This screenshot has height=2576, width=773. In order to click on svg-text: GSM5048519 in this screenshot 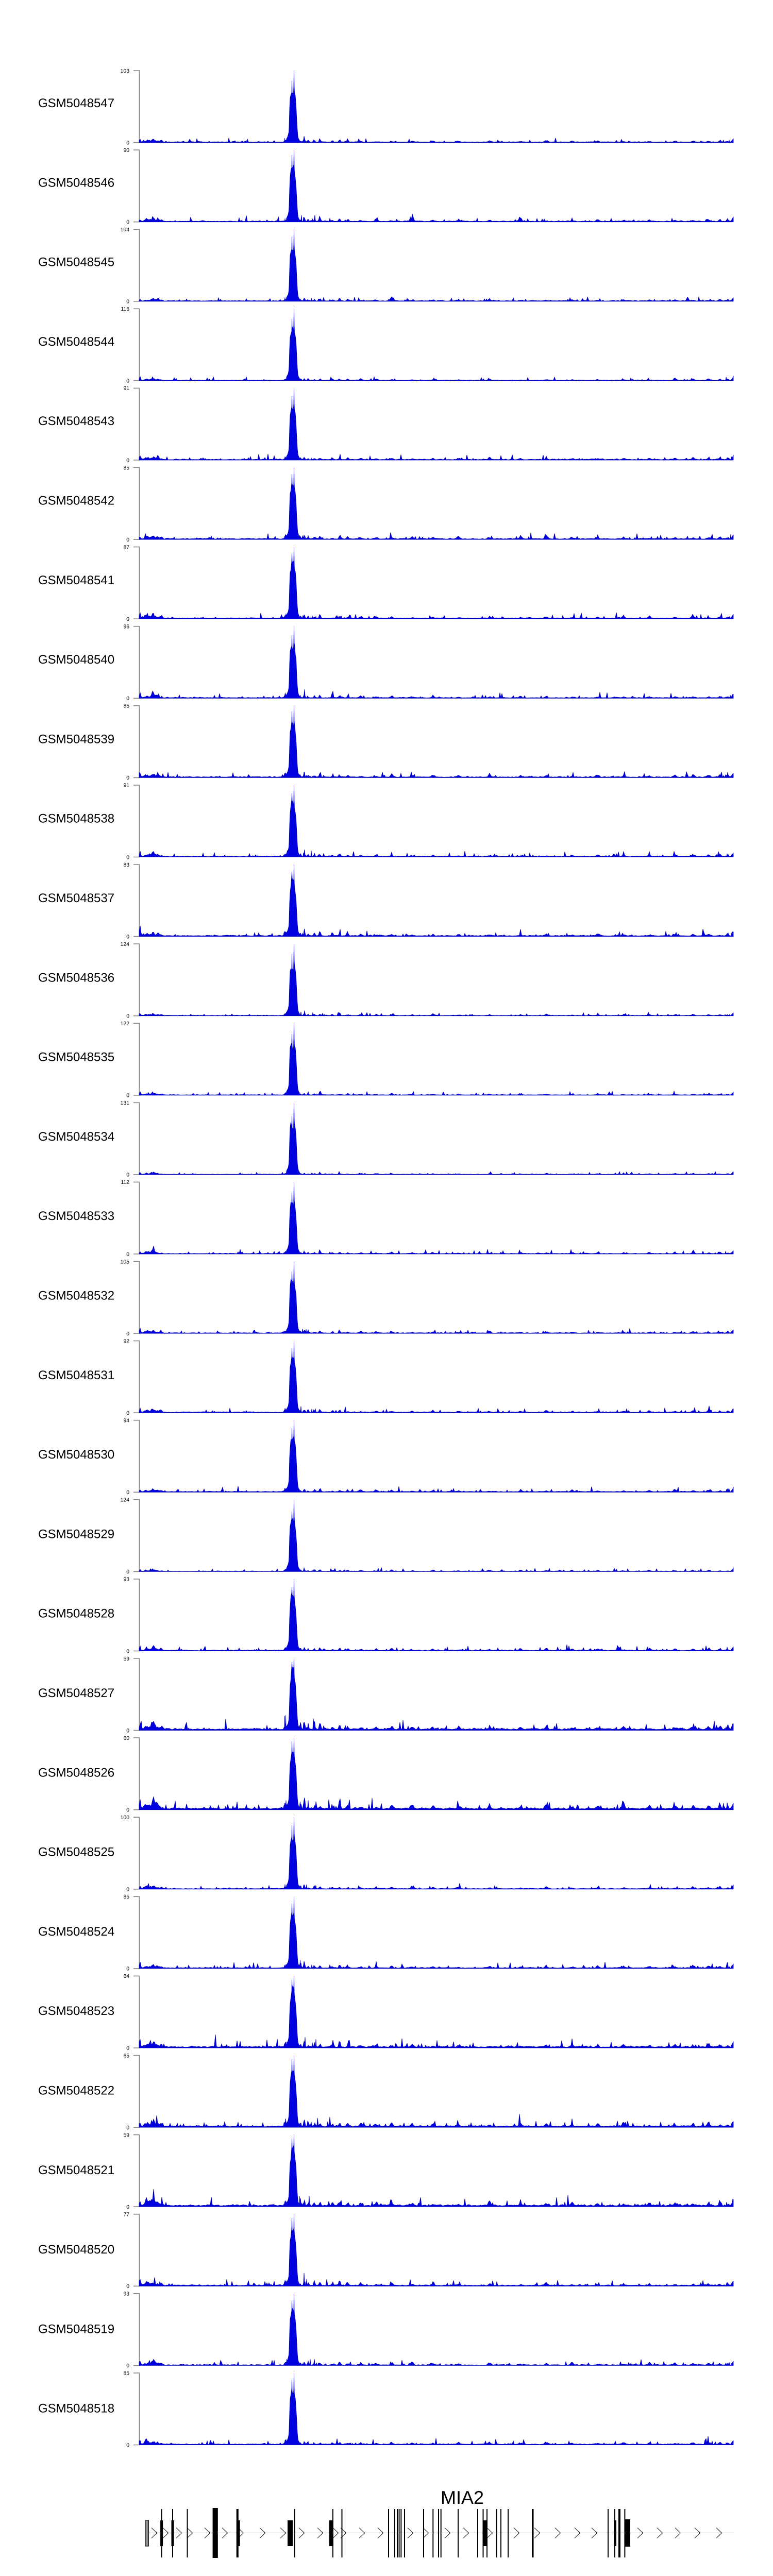, I will do `click(76, 2329)`.